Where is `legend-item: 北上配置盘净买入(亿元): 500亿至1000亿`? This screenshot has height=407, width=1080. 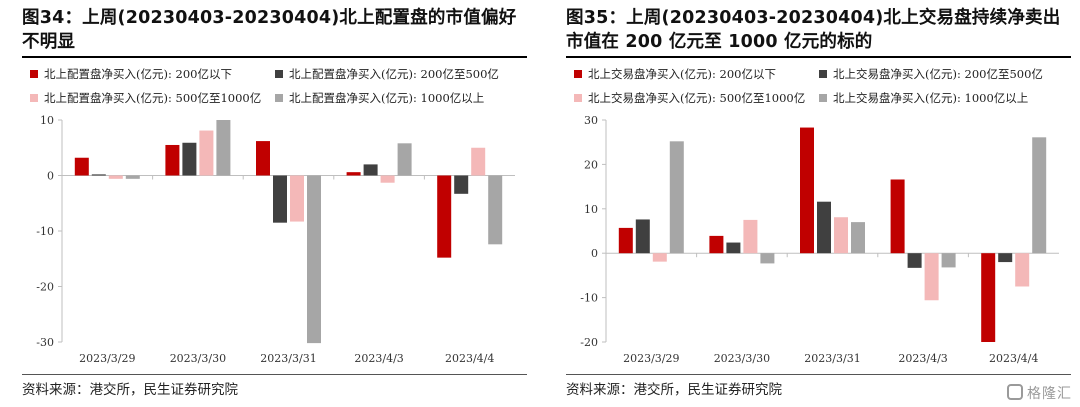
legend-item: 北上配置盘净买入(亿元): 500亿至1000亿 is located at coordinates (145, 98).